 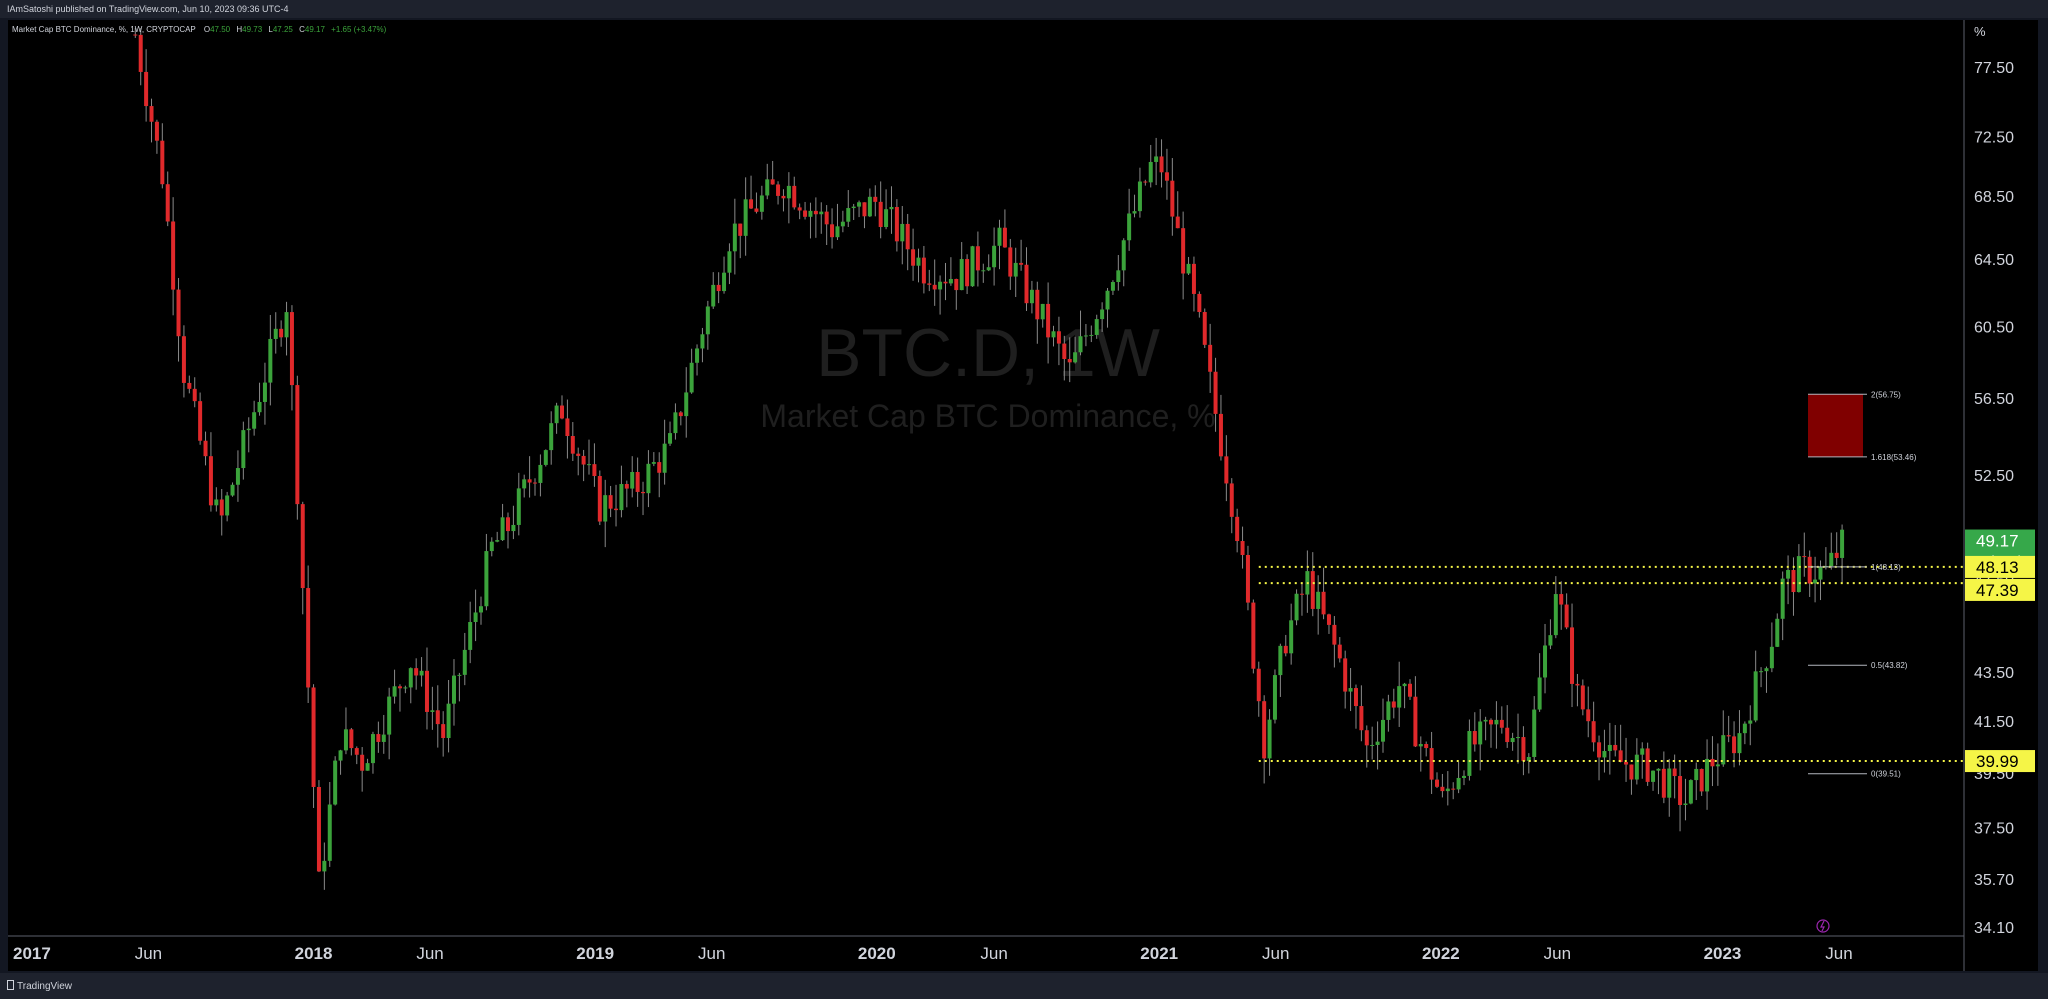 I want to click on price-tick-label: 41.50, so click(x=1994, y=722).